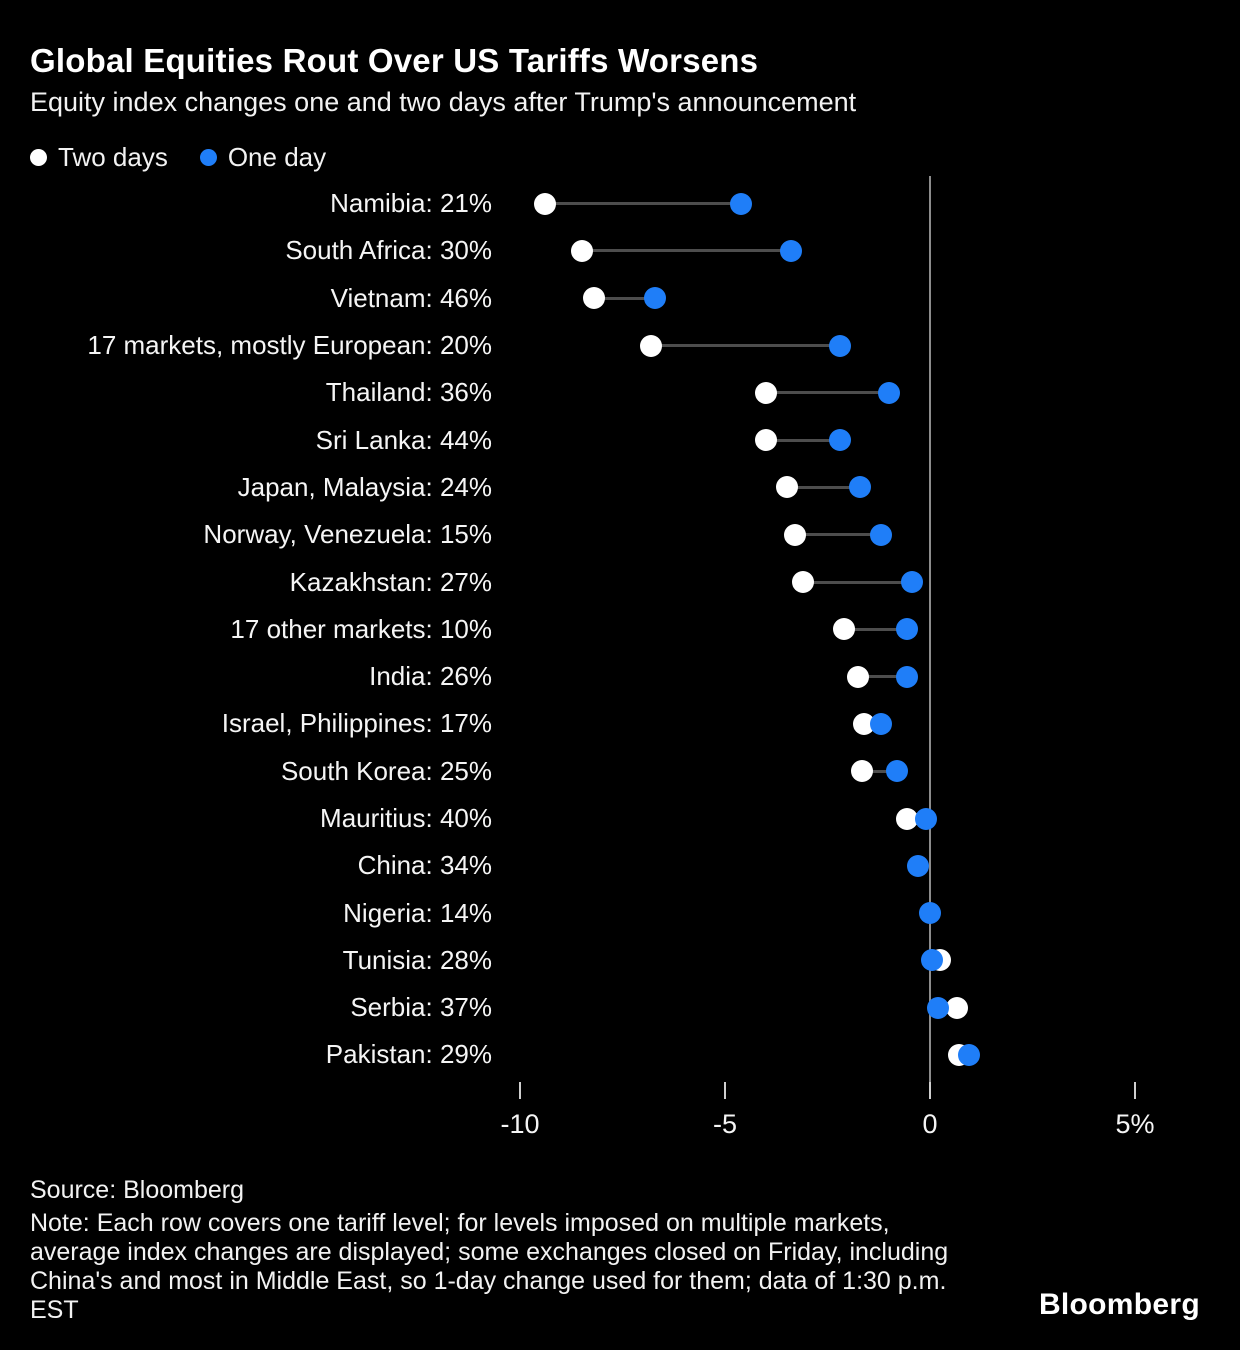 This screenshot has width=1240, height=1350. I want to click on chart-row: 17 other markets: 10%, so click(620, 629).